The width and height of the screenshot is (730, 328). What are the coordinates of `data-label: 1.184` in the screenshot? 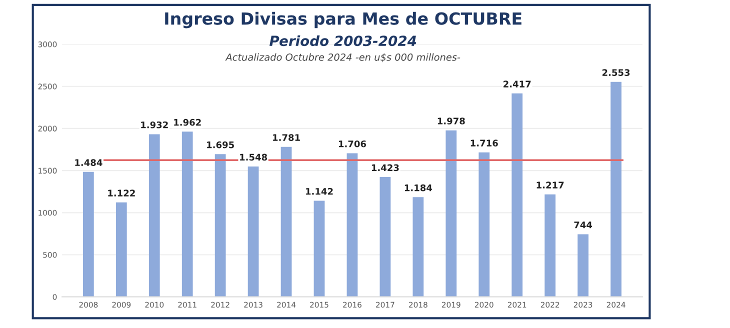 It's located at (418, 188).